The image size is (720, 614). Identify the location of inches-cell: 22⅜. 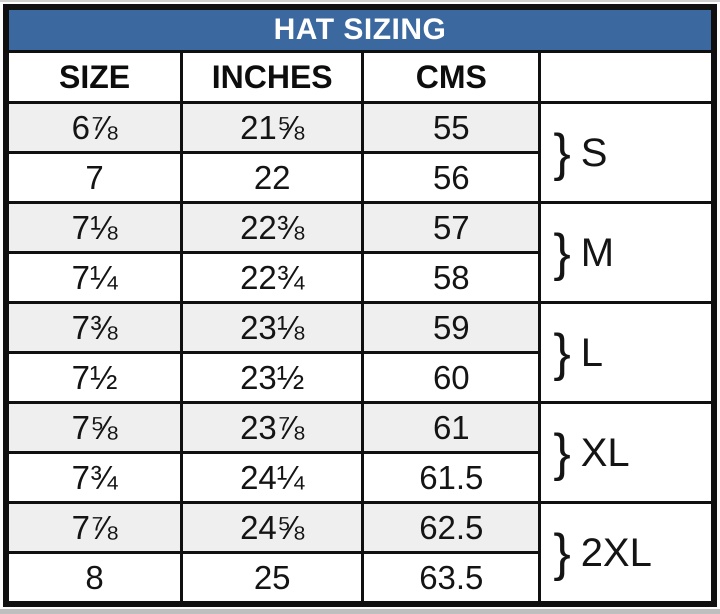
(272, 227).